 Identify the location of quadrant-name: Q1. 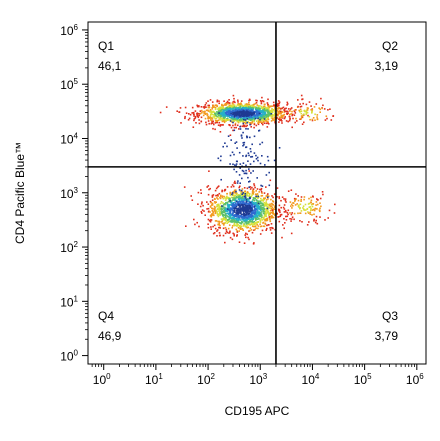
(106, 46).